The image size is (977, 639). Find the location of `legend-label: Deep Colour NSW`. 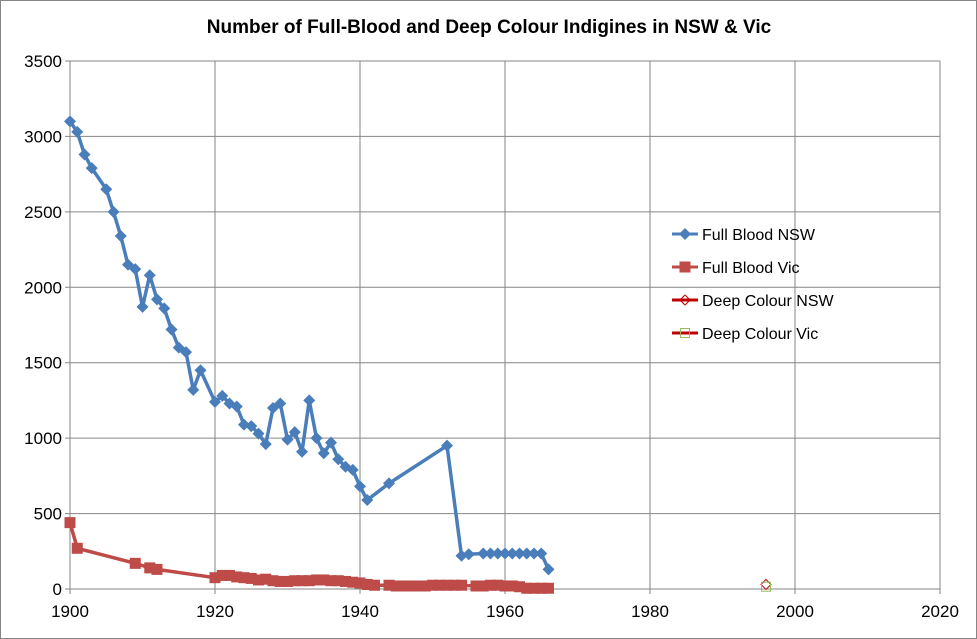

legend-label: Deep Colour NSW is located at coordinates (768, 301).